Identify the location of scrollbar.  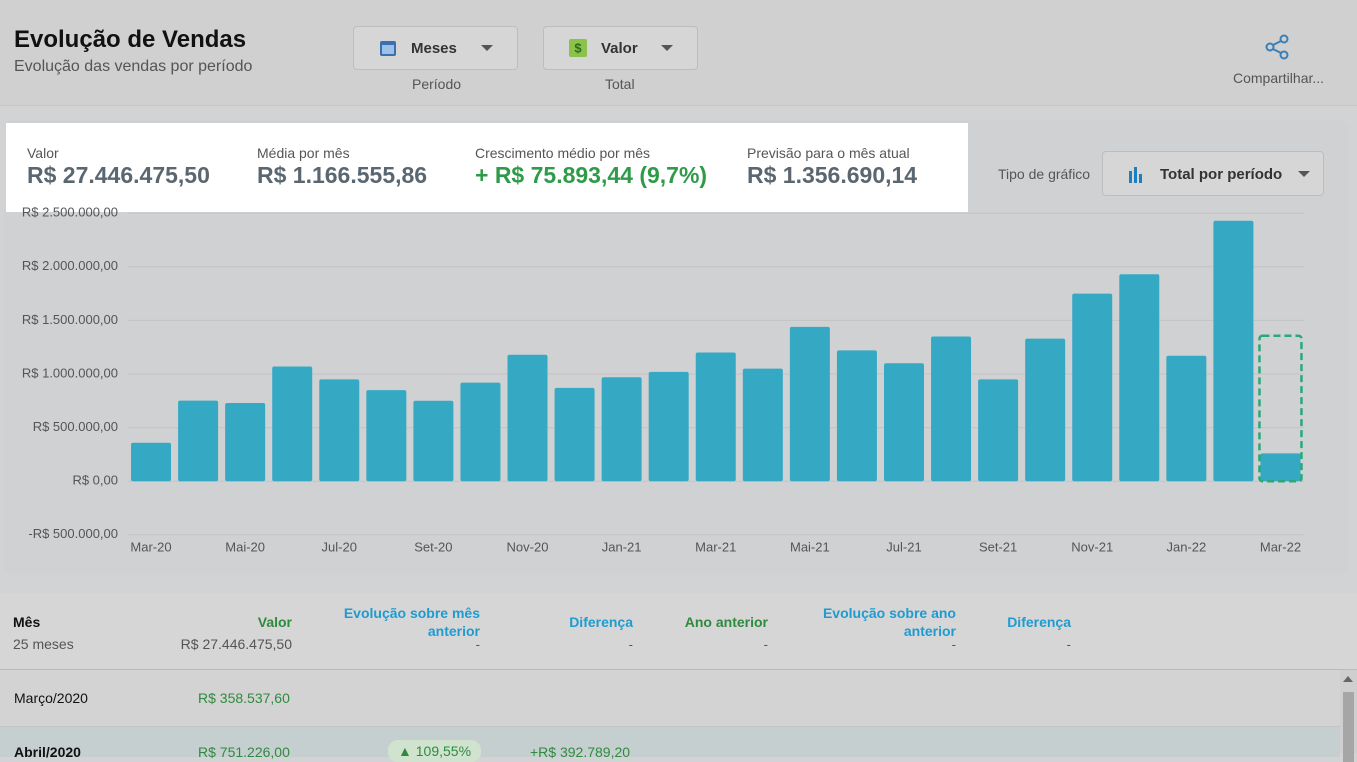
(1348, 716).